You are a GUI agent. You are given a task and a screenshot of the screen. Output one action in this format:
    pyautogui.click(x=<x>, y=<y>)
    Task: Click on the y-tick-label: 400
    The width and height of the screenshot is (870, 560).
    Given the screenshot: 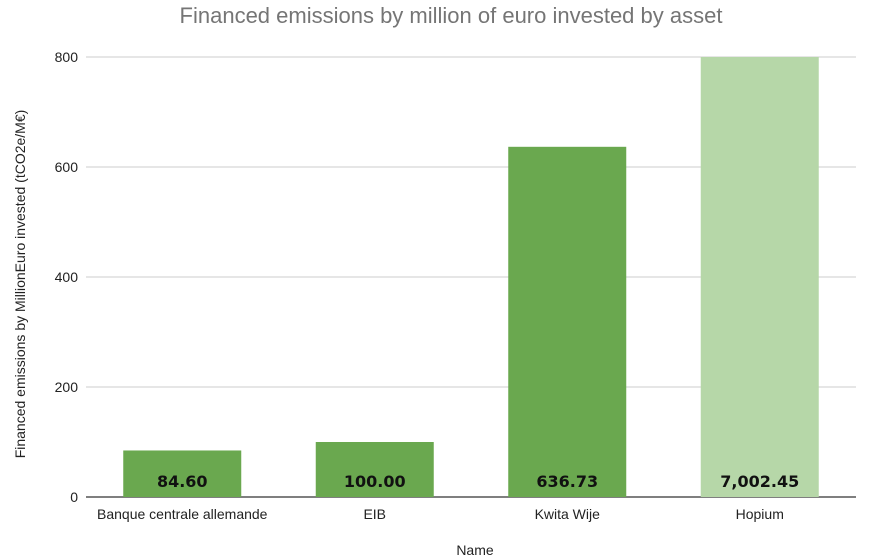 What is the action you would take?
    pyautogui.click(x=67, y=277)
    